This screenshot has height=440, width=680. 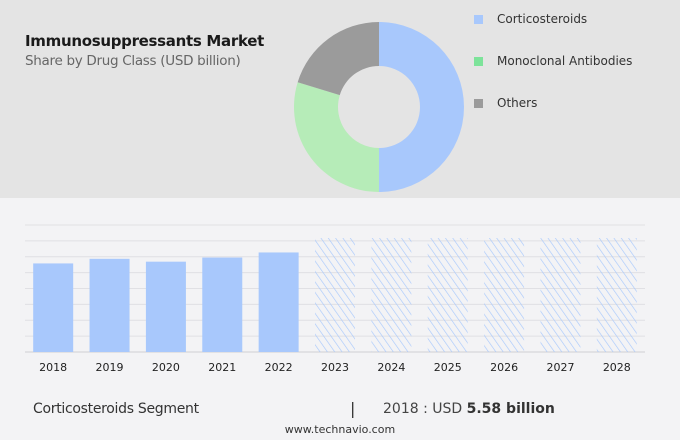 What do you see at coordinates (504, 367) in the screenshot?
I see `x-tick-label: 2026` at bounding box center [504, 367].